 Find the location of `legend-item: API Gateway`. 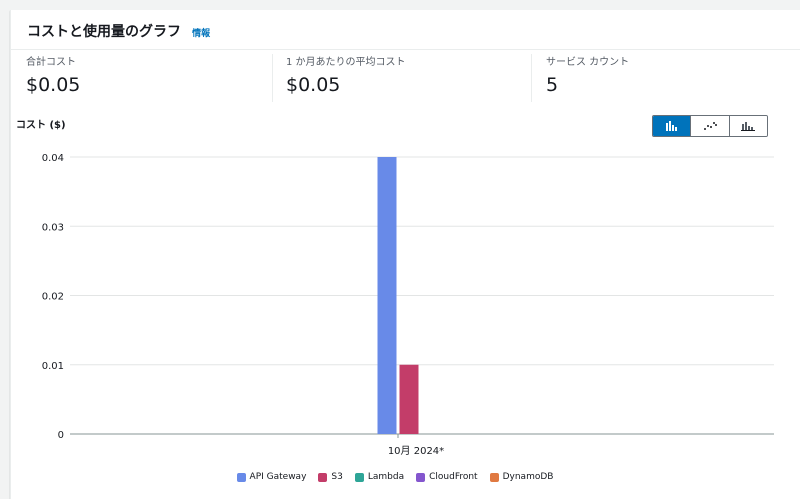

legend-item: API Gateway is located at coordinates (271, 477).